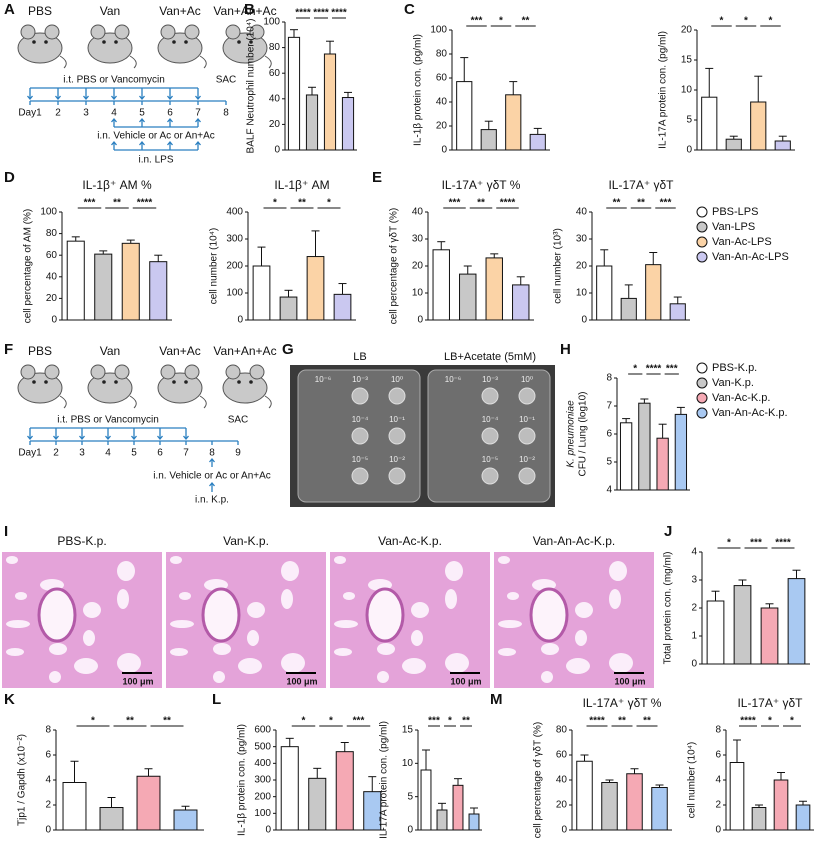 The width and height of the screenshot is (820, 850). I want to click on day-label: 7, so click(198, 113).